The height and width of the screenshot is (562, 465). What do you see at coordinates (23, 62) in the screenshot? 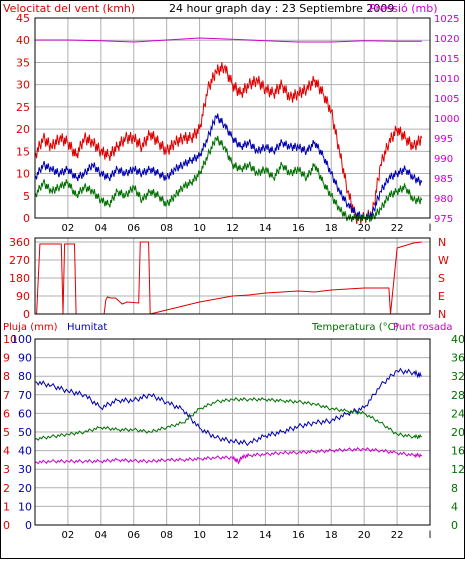
I see `wind-tick-label: 35` at bounding box center [23, 62].